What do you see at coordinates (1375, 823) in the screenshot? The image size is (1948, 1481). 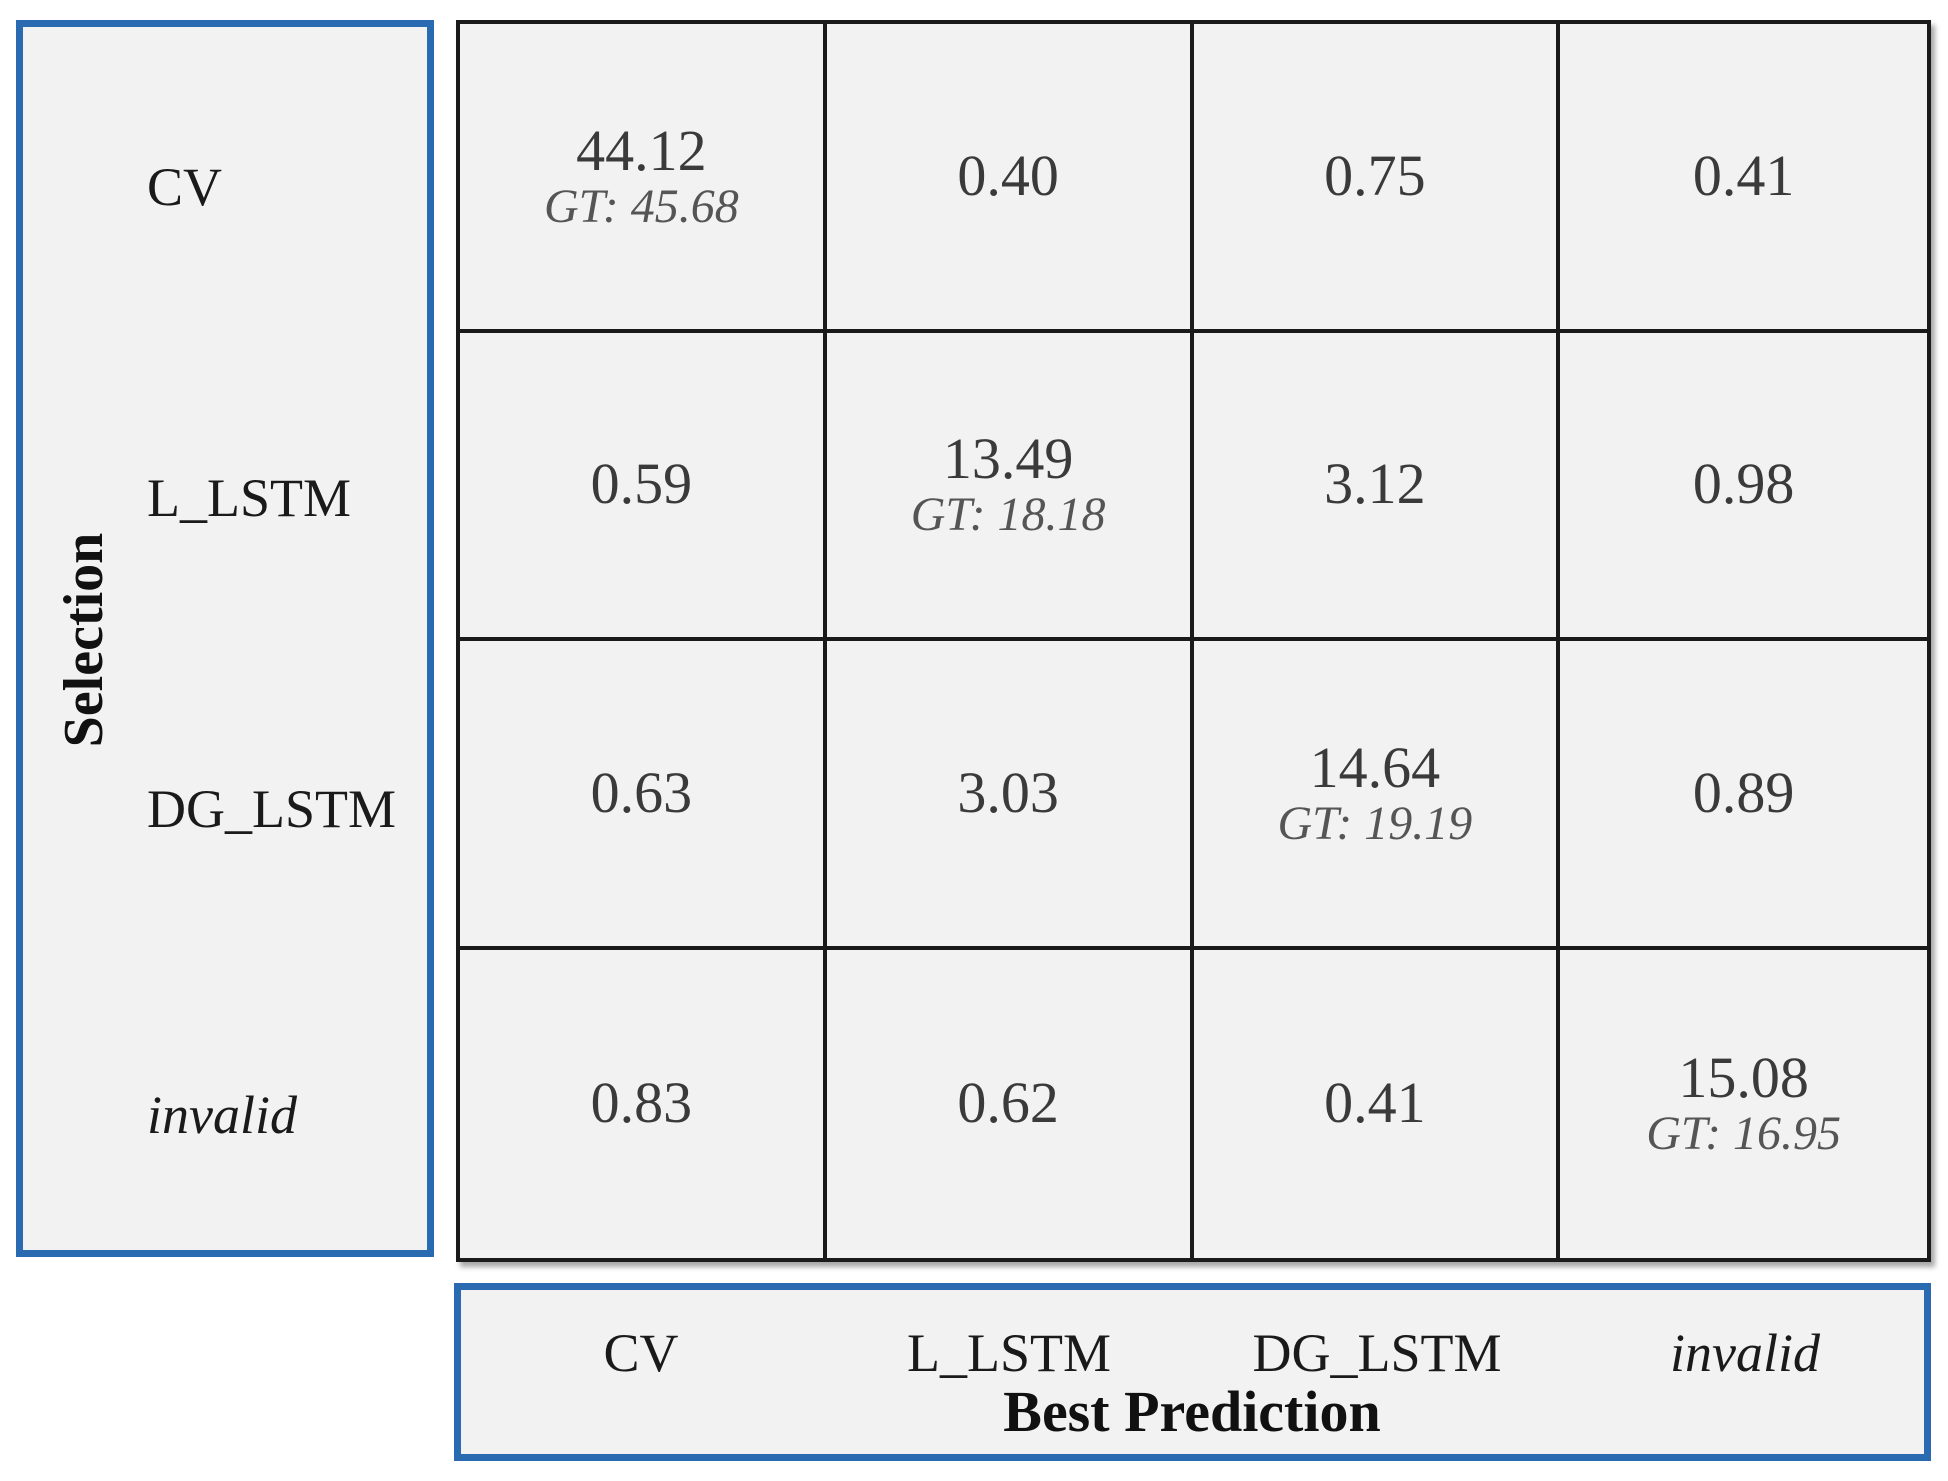 I see `cell-gt-label: GT: 19.19` at bounding box center [1375, 823].